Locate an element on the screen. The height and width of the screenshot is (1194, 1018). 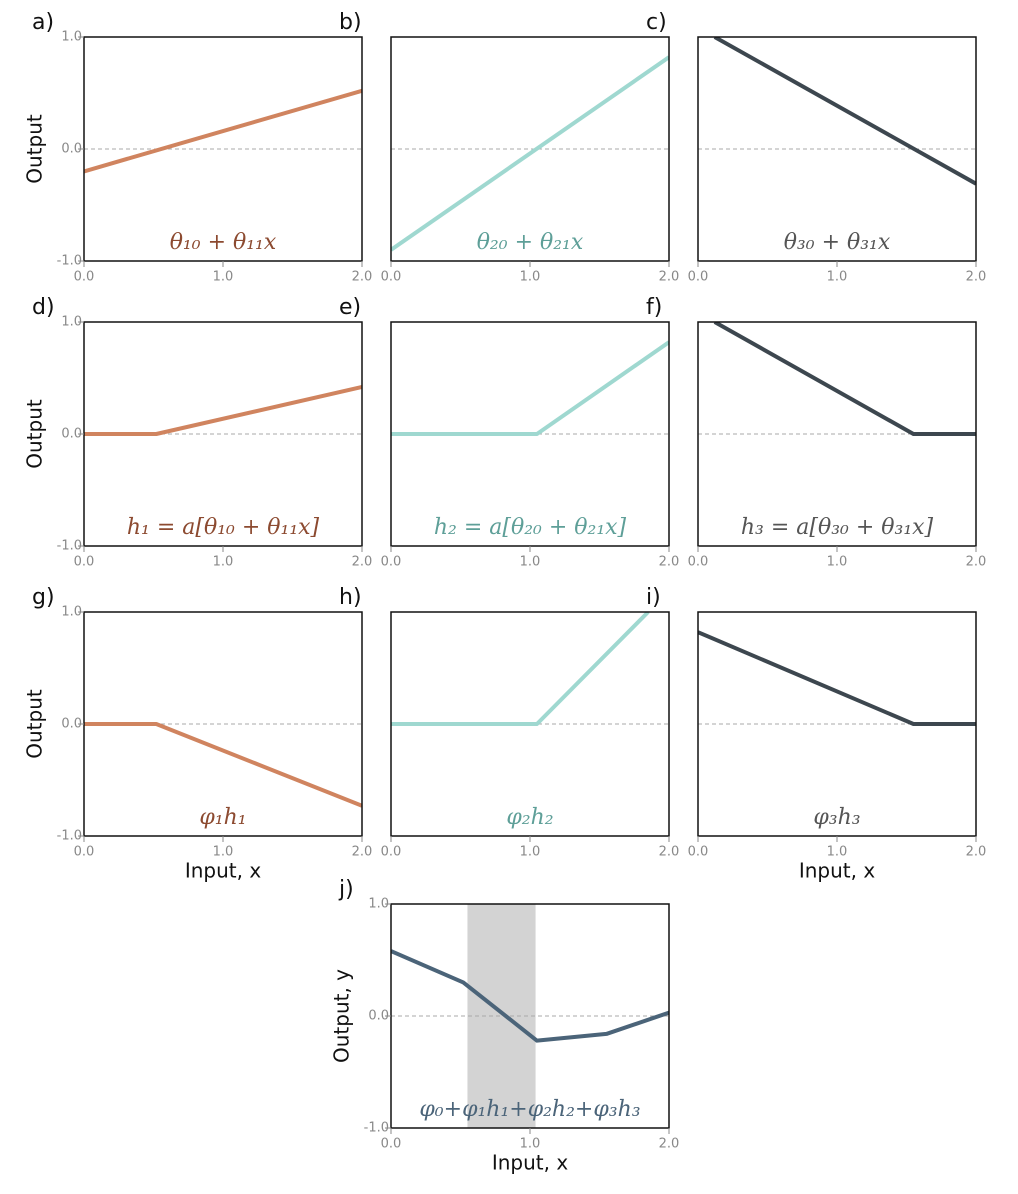
panel-label: f) is located at coordinates (654, 307).